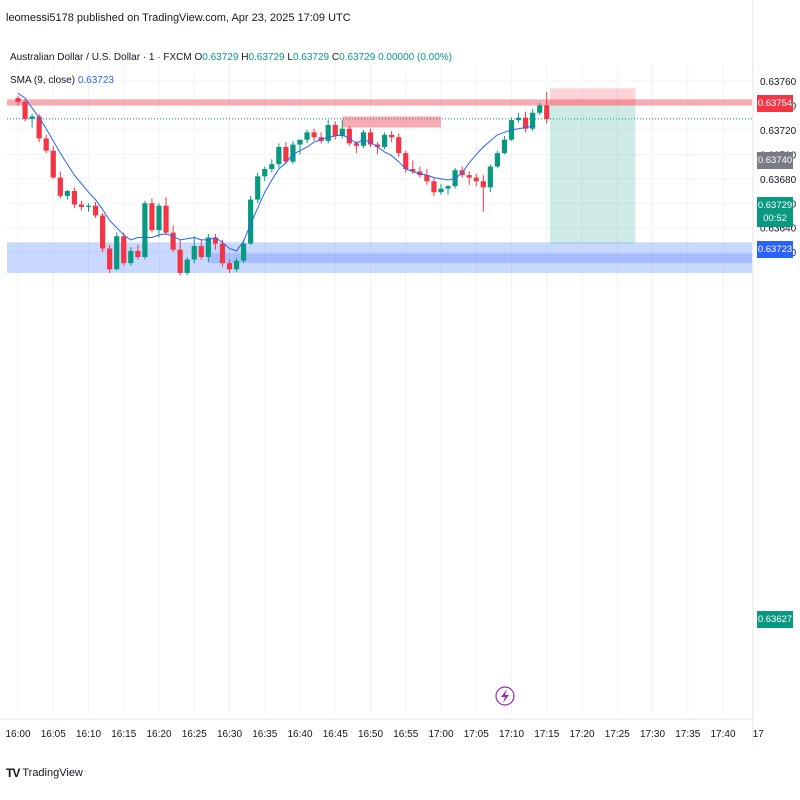  Describe the element at coordinates (405, 734) in the screenshot. I see `x-tick-label: 16:55` at that location.